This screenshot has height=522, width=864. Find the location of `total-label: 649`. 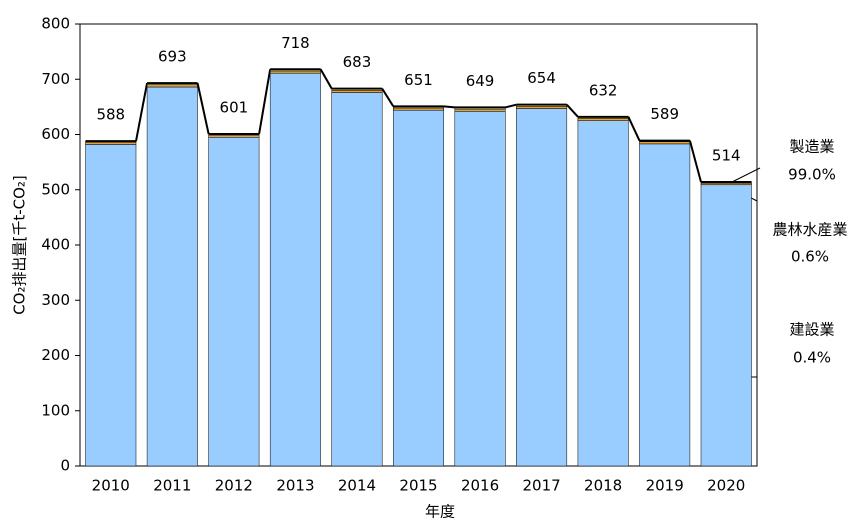

total-label: 649 is located at coordinates (480, 81).